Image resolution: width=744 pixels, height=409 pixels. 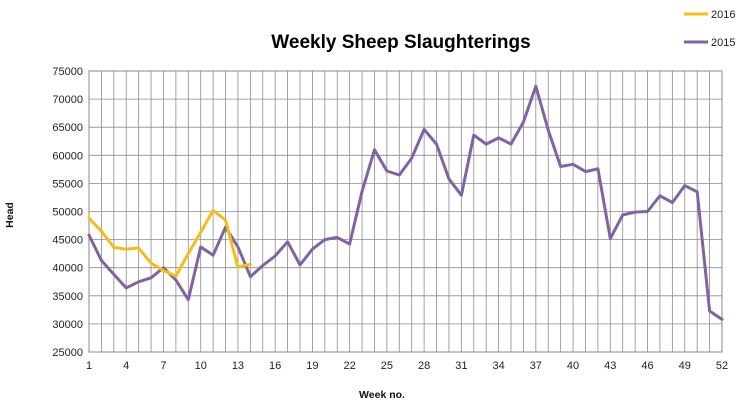 What do you see at coordinates (126, 366) in the screenshot?
I see `x-tick-label: 4` at bounding box center [126, 366].